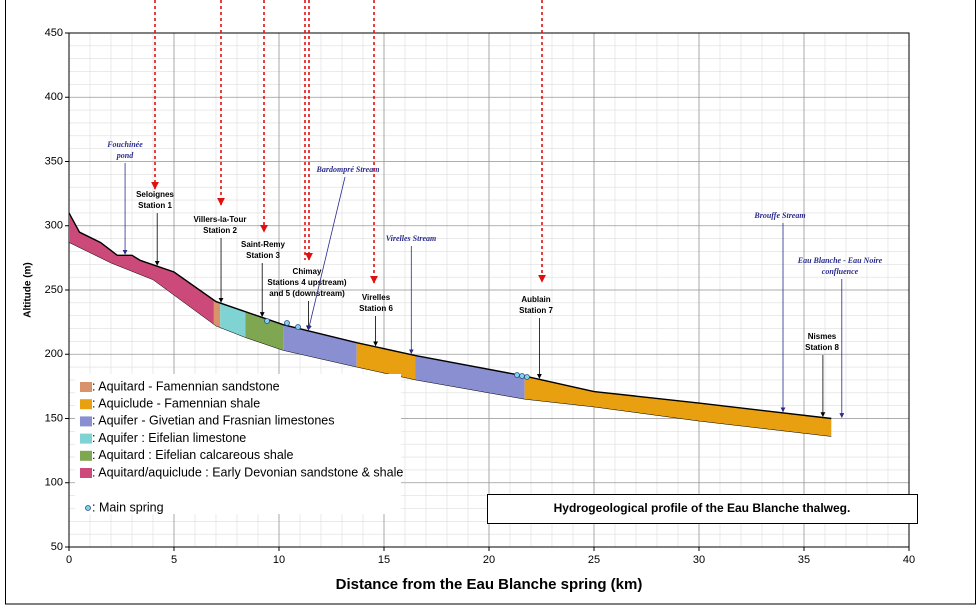 This screenshot has width=977, height=606. I want to click on station-label: Station 6, so click(376, 308).